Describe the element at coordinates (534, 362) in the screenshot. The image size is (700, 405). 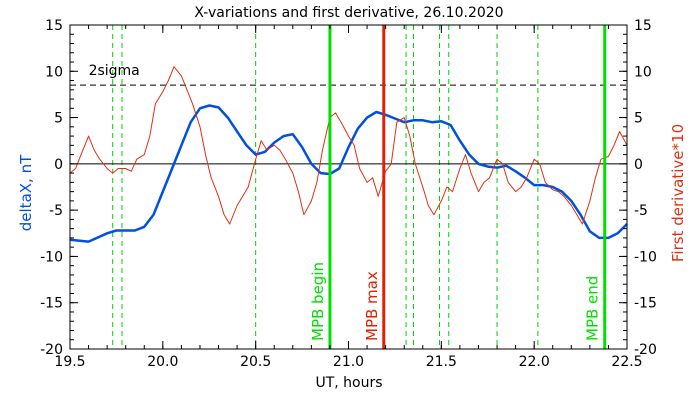
I see `x-tick-label-5: 22.0` at that location.